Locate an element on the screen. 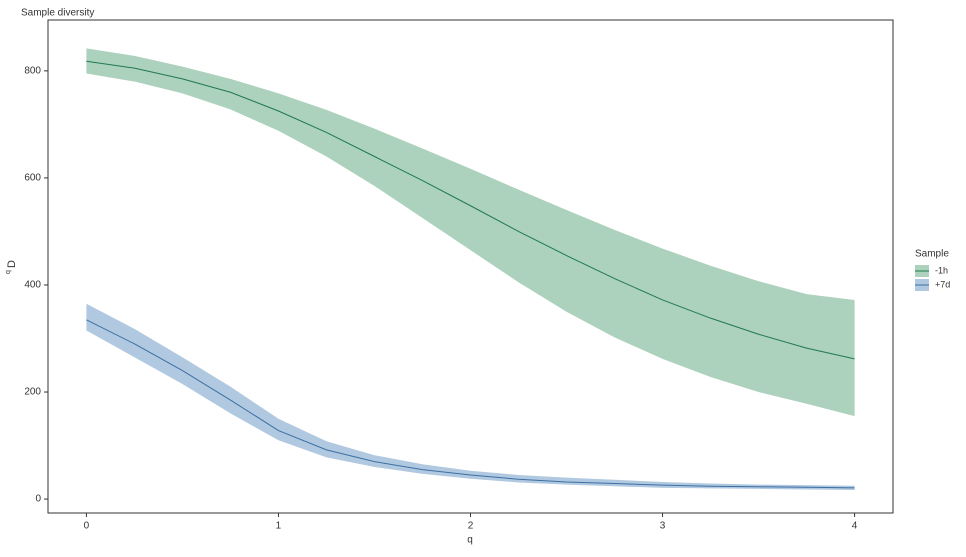 The image size is (966, 557). y-tick-label: 400 is located at coordinates (32, 285).